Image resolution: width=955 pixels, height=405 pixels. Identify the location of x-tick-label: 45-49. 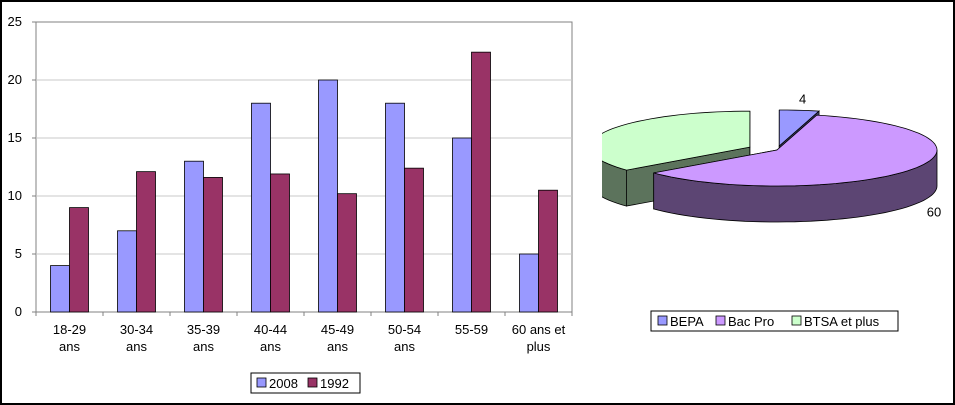
(337, 329).